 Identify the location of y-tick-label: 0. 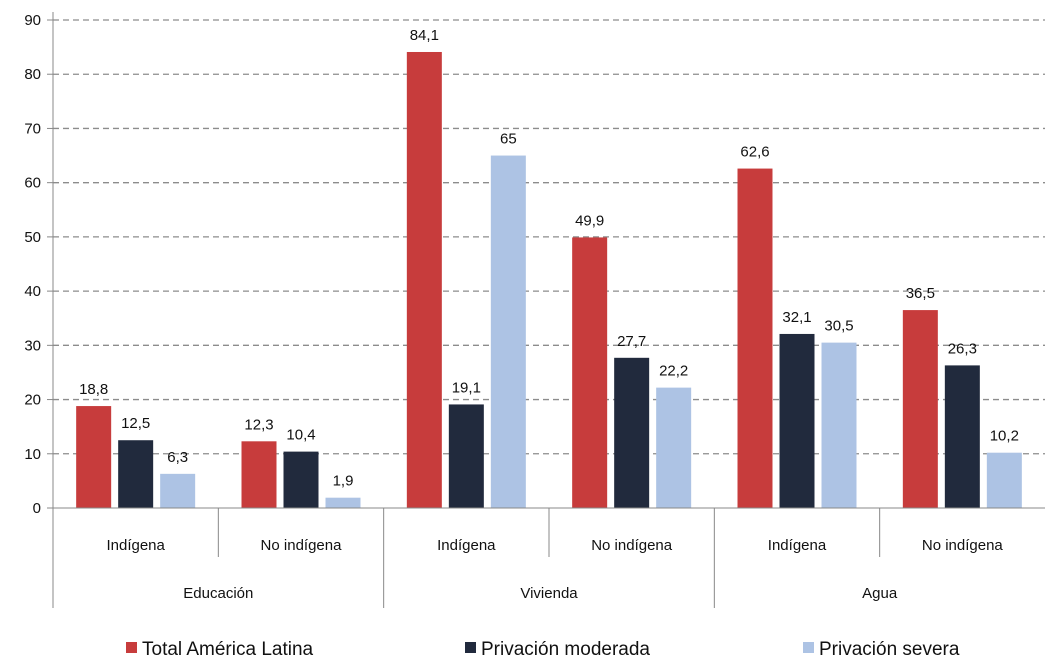
(37, 508).